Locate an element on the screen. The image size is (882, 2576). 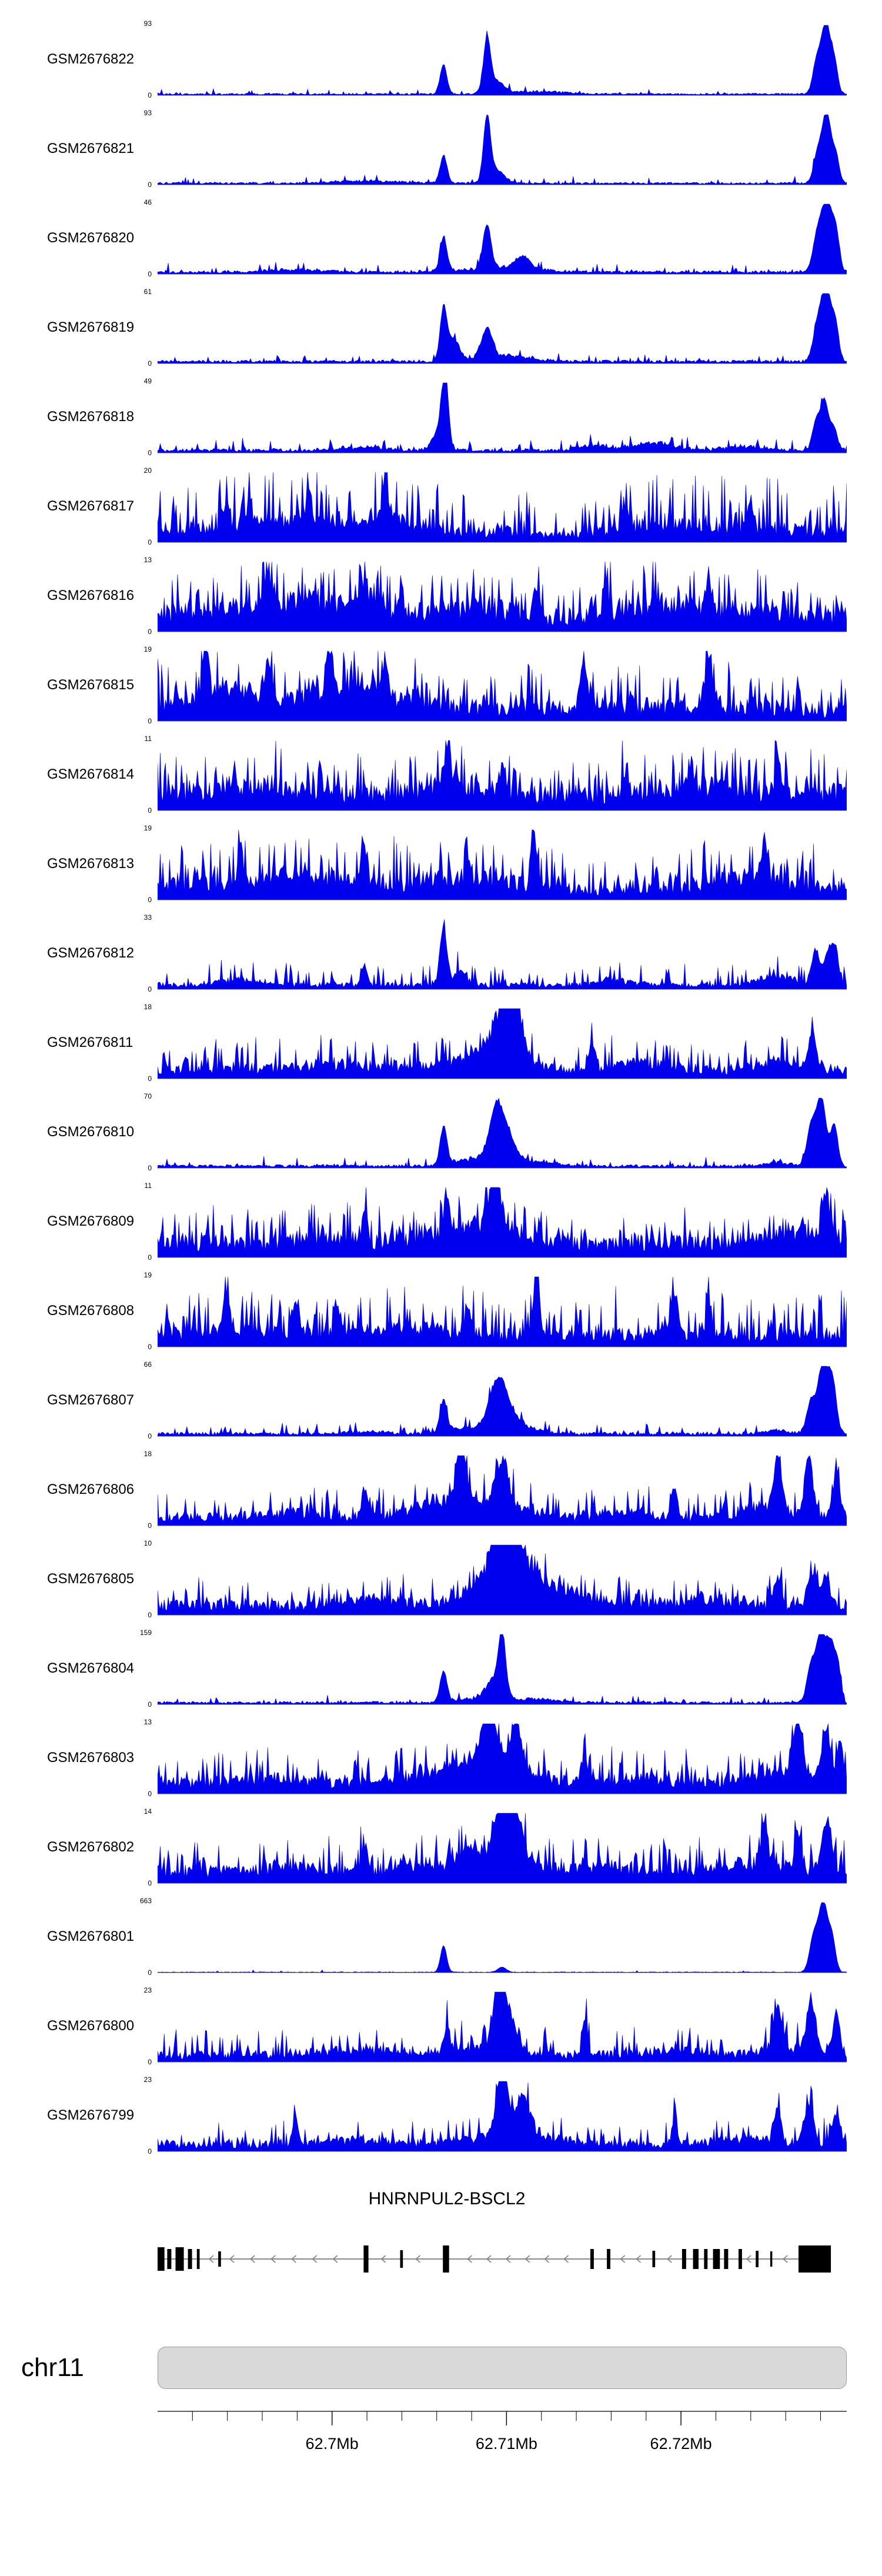
y-max-label: 10 is located at coordinates (147, 1543).